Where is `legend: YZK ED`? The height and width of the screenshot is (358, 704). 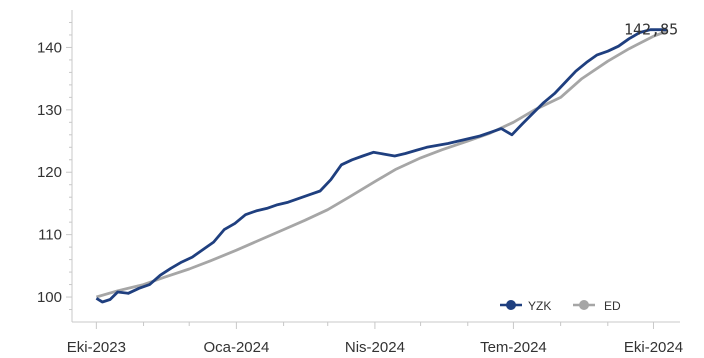 legend: YZK ED is located at coordinates (560, 306).